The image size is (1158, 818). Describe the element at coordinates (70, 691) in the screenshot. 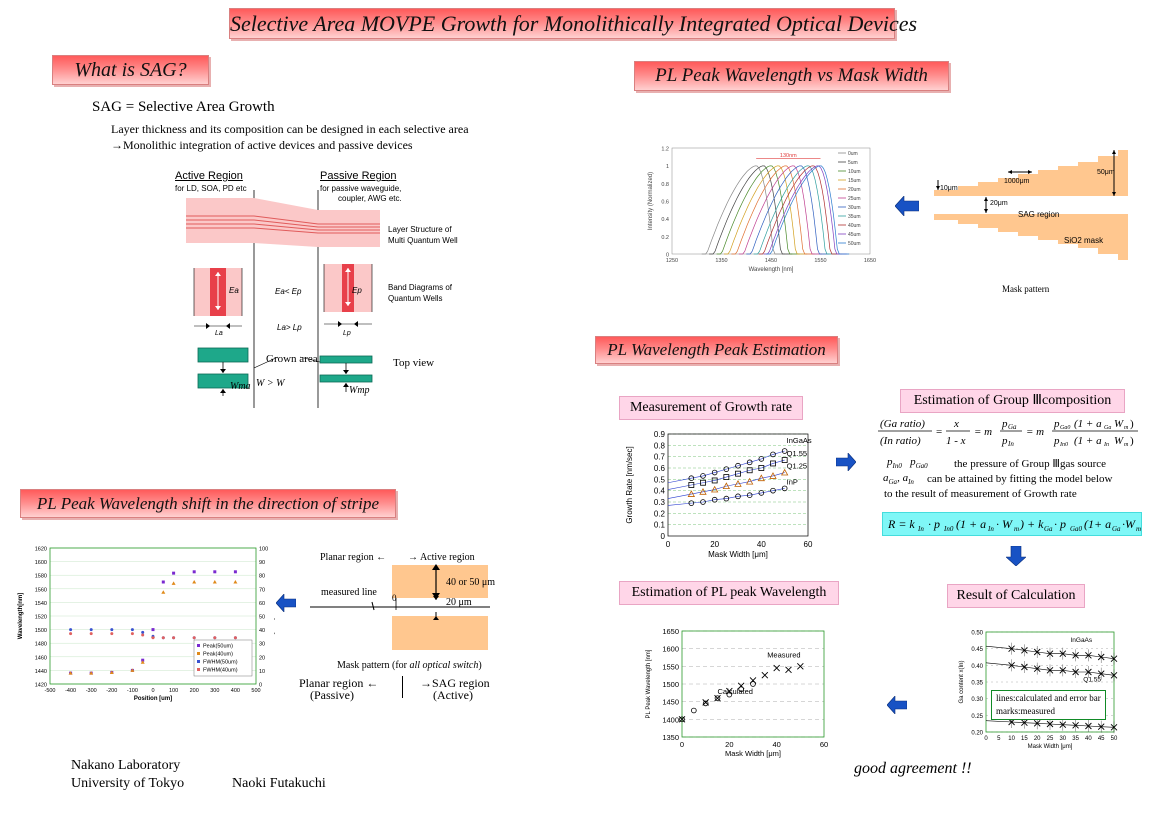

I see `x-tick-label: -400` at that location.